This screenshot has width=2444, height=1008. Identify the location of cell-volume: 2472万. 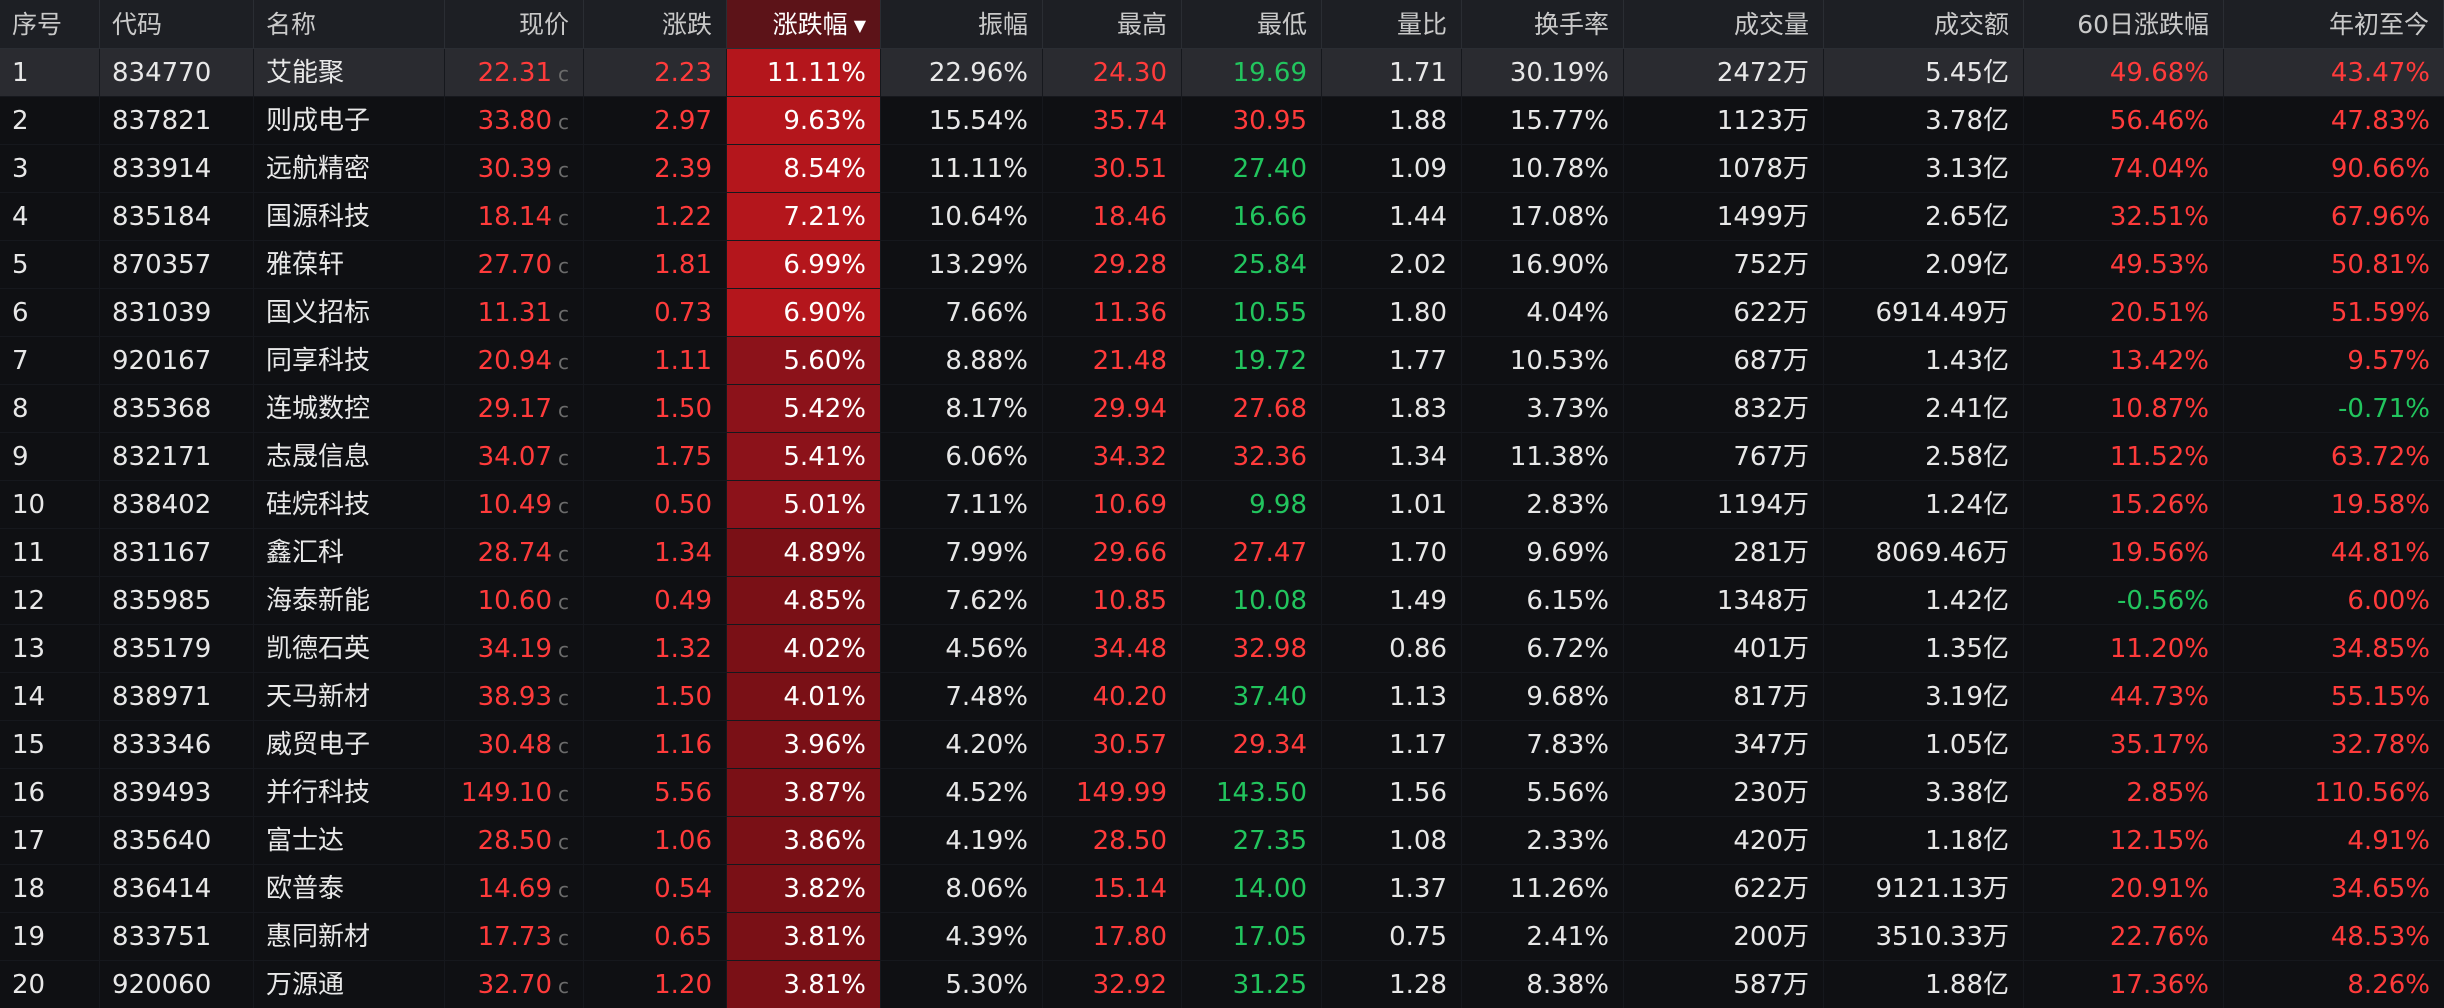
(1724, 72).